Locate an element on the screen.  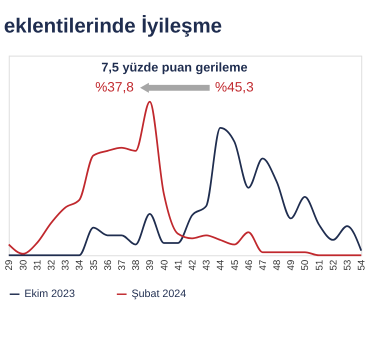
x-tick-label: 49 is located at coordinates (292, 265).